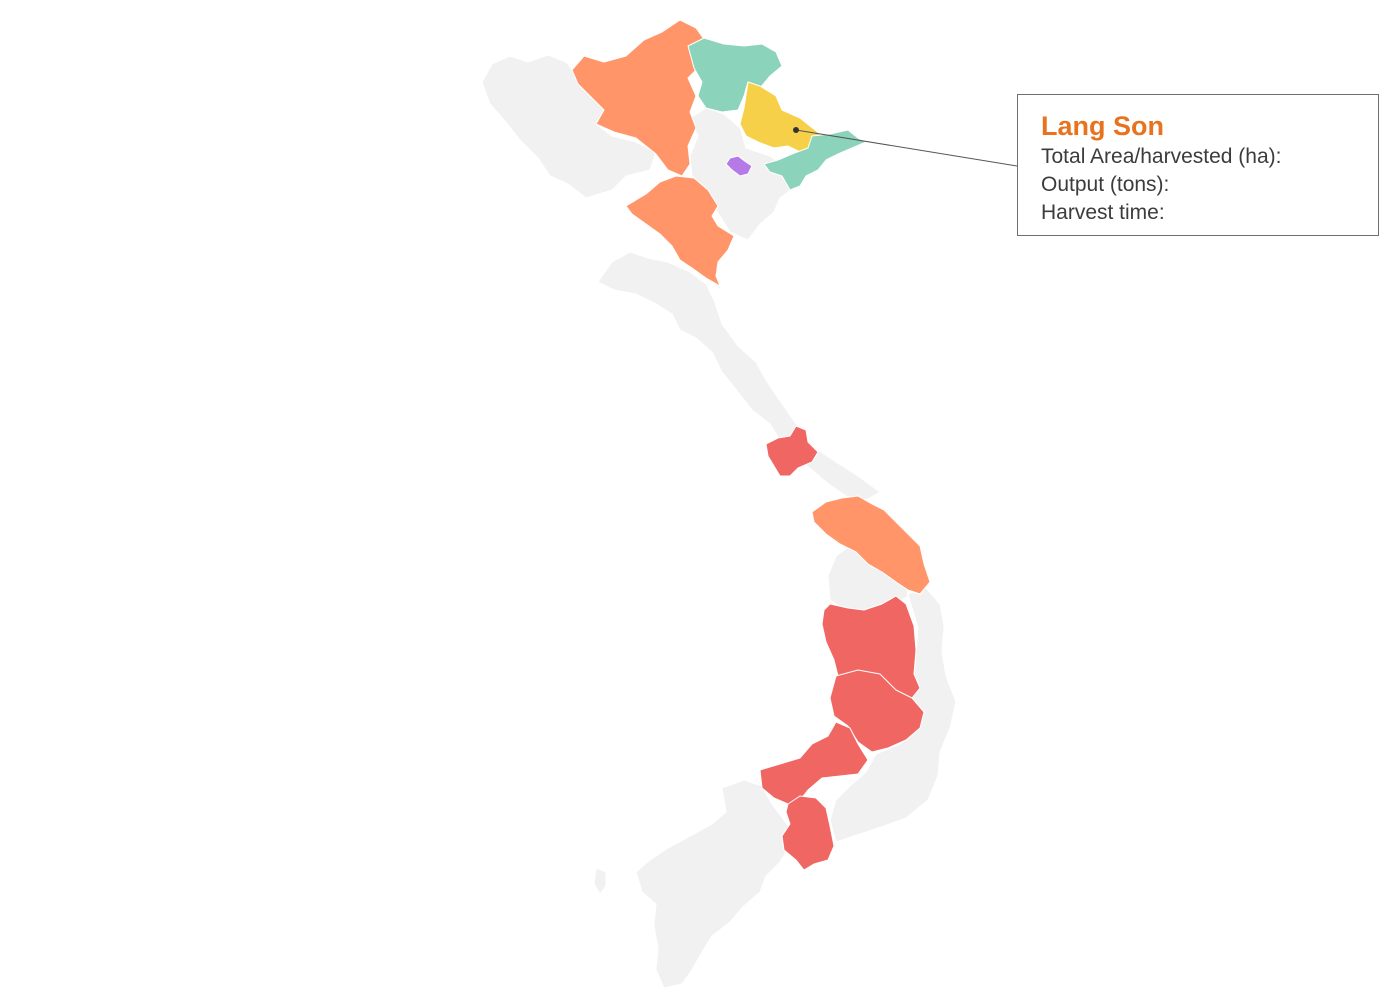  What do you see at coordinates (713, 884) in the screenshot?
I see `province-mekong-delta-base` at bounding box center [713, 884].